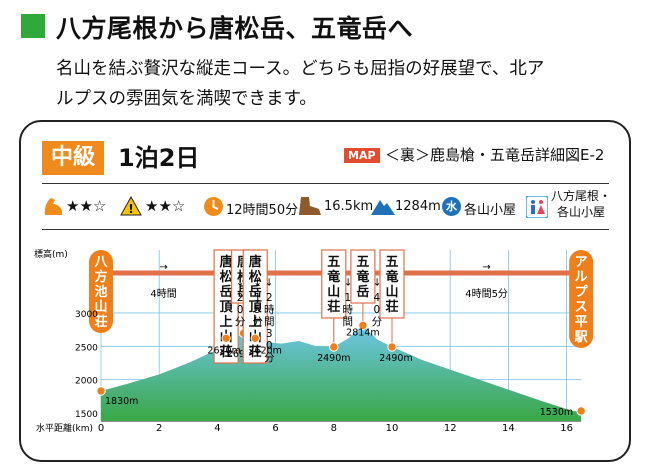 The image size is (650, 467). What do you see at coordinates (217, 428) in the screenshot?
I see `x-tick-label: 4` at bounding box center [217, 428].